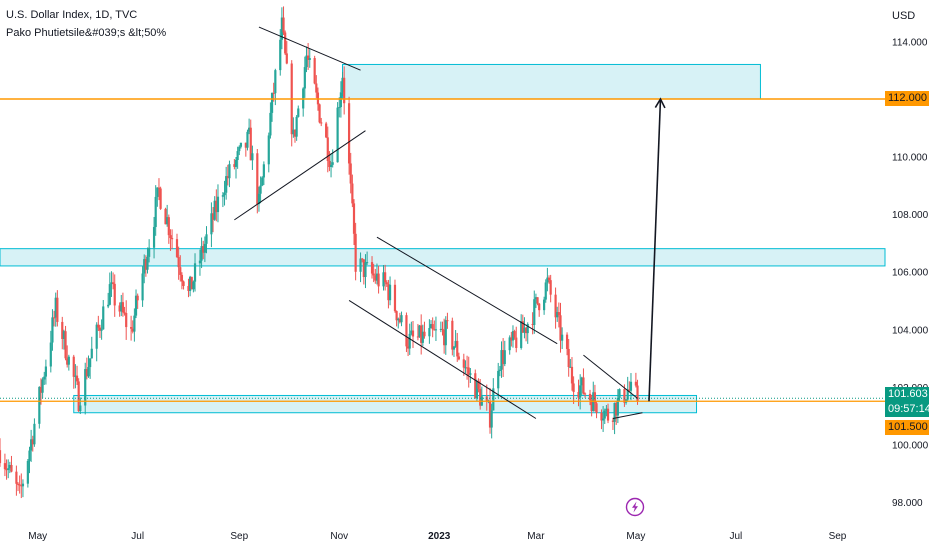 Image resolution: width=932 pixels, height=550 pixels. I want to click on y-tick-label-4: 106.000, so click(910, 273).